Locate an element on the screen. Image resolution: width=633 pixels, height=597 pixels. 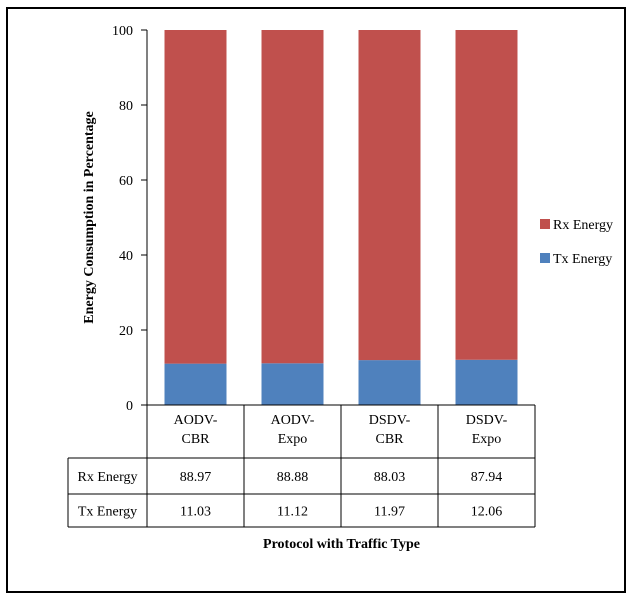
y-tick-label: 0 is located at coordinates (129, 406).